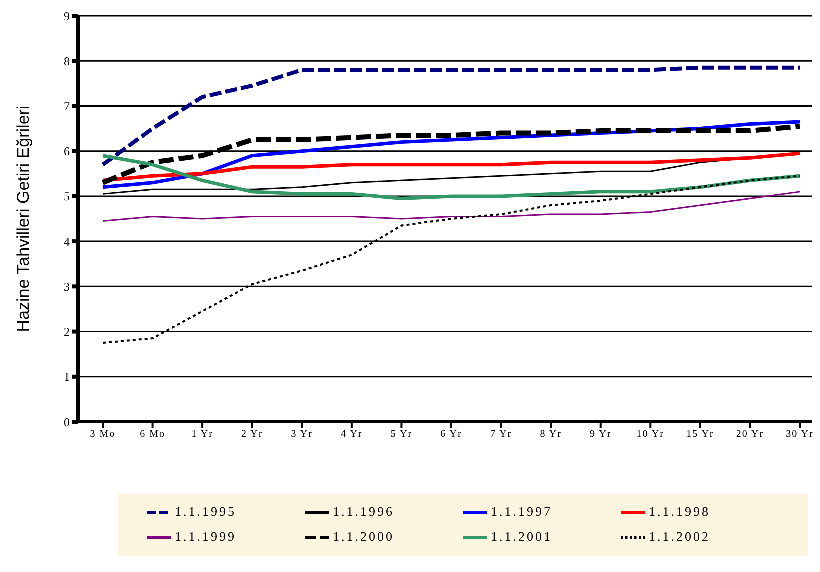 Image resolution: width=820 pixels, height=572 pixels. What do you see at coordinates (67, 287) in the screenshot?
I see `y-tick-label: 3` at bounding box center [67, 287].